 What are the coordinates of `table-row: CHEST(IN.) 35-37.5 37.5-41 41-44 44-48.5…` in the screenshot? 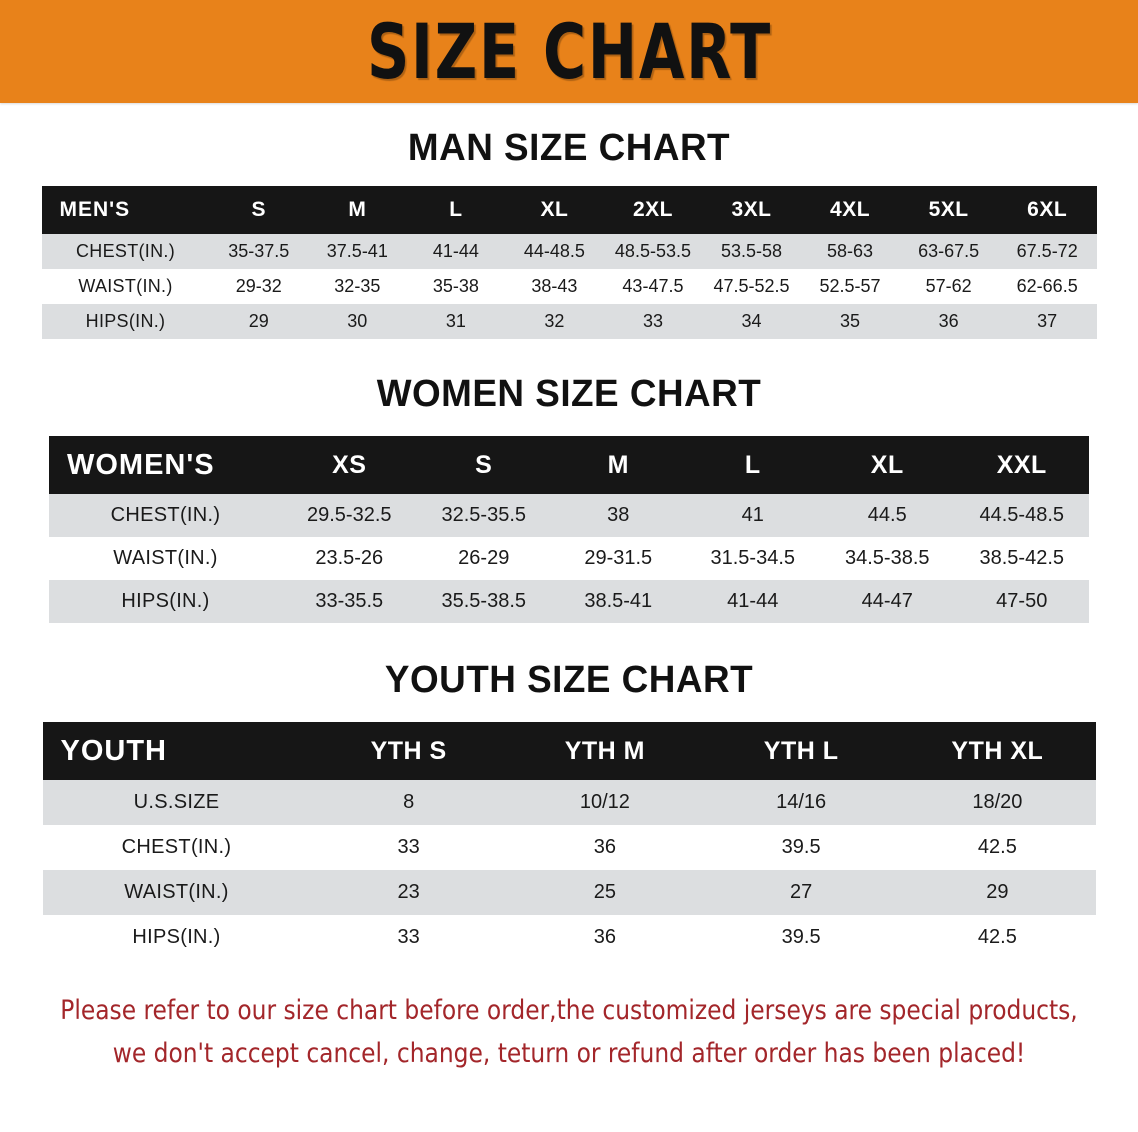 It's located at (569, 251).